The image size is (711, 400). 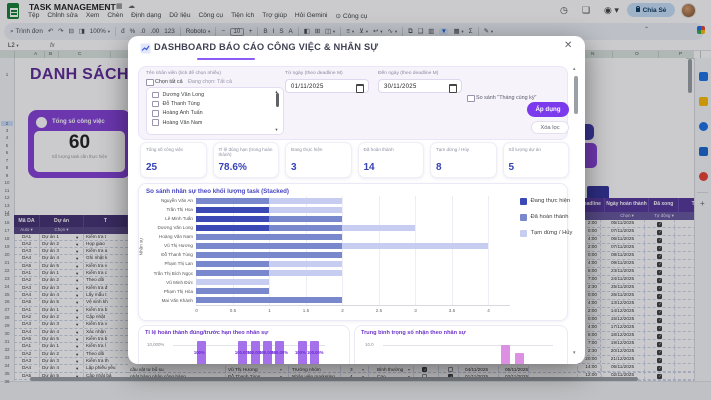 I want to click on text-rotate-icon: ∿ ▾, so click(x=393, y=31).